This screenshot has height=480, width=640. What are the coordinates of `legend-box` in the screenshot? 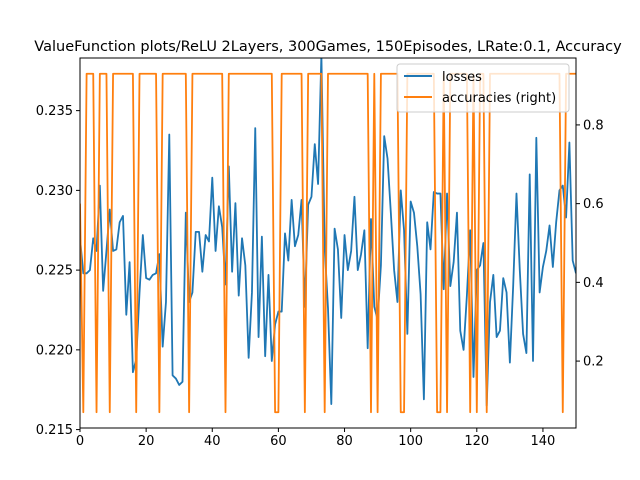 It's located at (483, 88).